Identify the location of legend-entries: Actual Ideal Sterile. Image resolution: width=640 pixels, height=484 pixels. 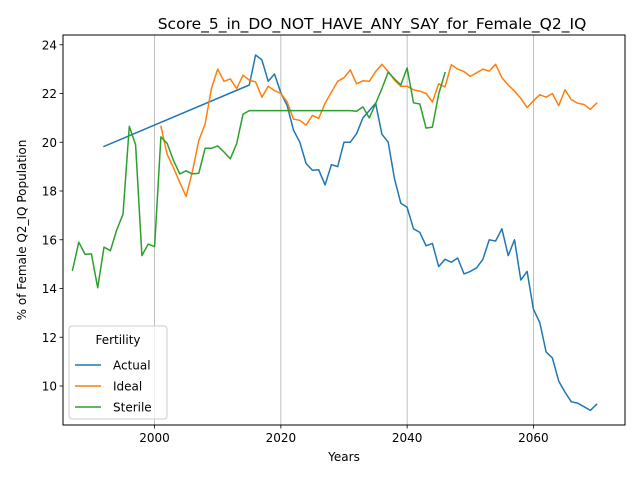
(113, 387).